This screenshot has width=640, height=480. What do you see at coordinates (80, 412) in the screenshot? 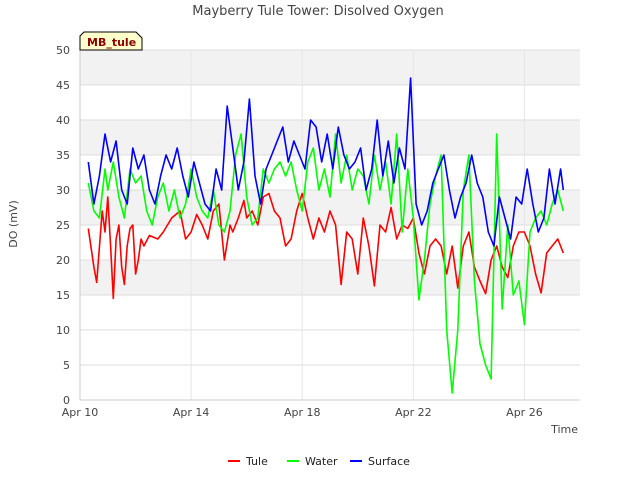
I see `x-tick-label: Apr 10` at bounding box center [80, 412].